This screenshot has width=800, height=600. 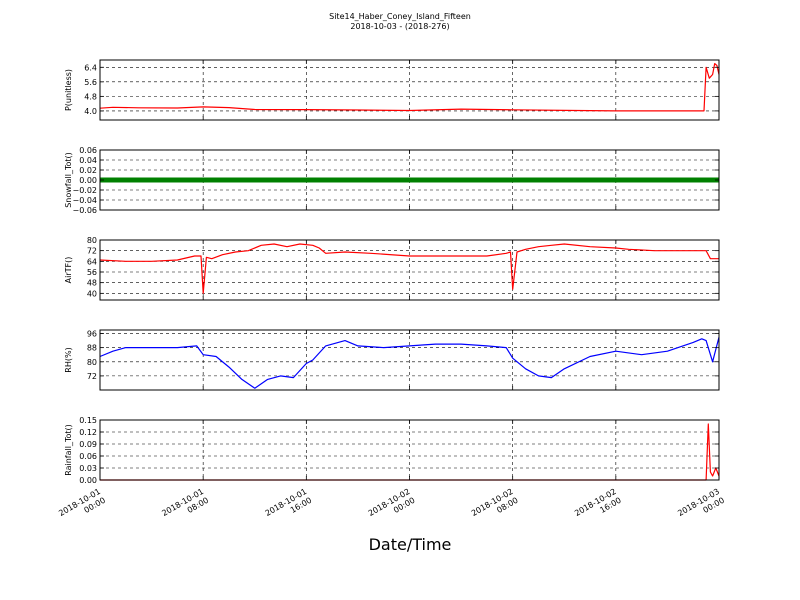 I want to click on y-axis-label: RH(%), so click(x=68, y=359).